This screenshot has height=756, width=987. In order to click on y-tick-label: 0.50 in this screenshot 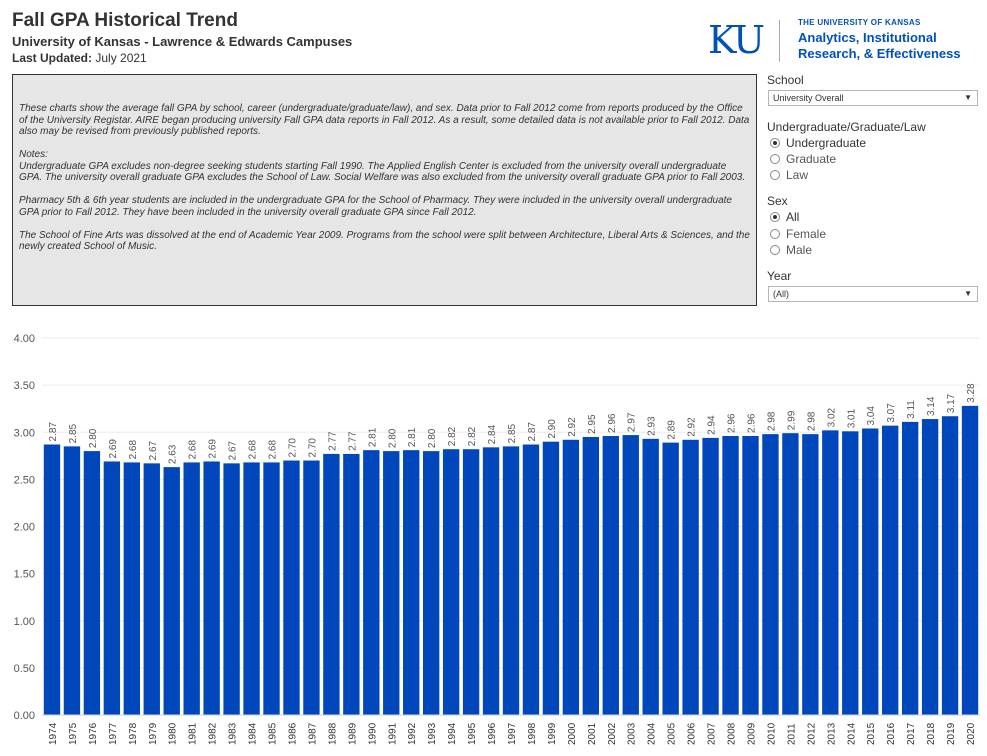, I will do `click(24, 669)`.